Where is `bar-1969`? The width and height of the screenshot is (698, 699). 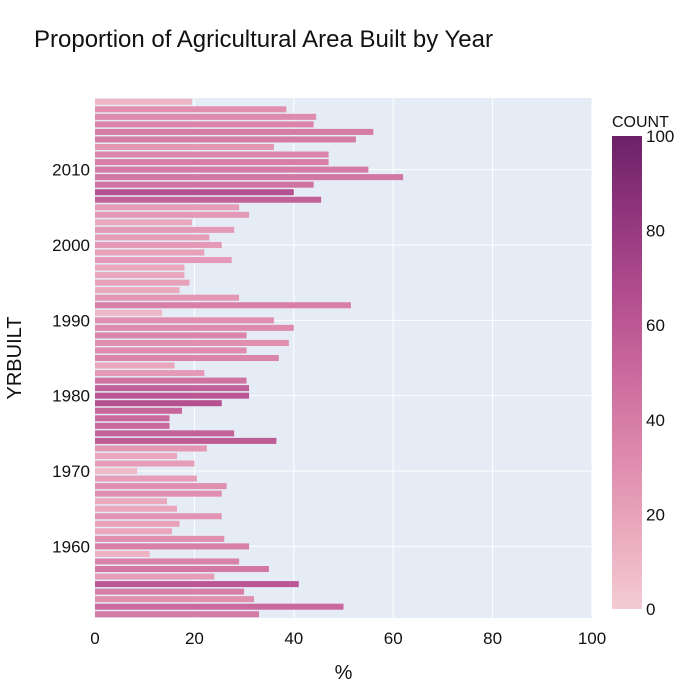
bar-1969 is located at coordinates (146, 478).